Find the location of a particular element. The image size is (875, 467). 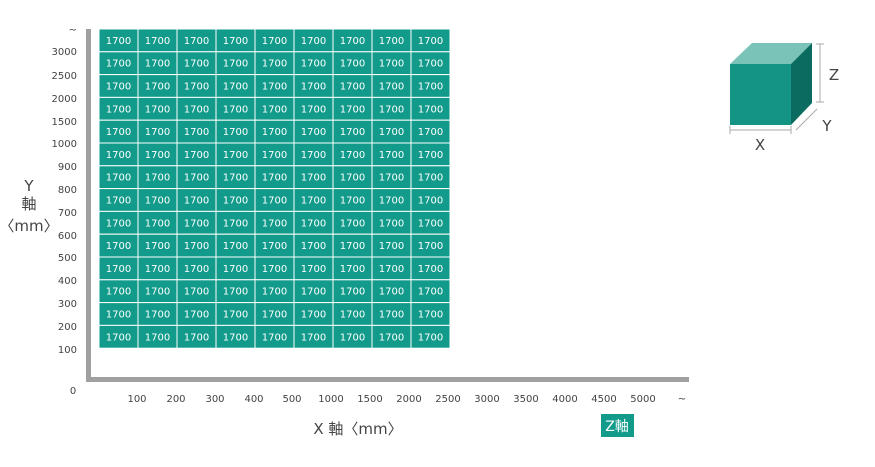

y-dimension-line is located at coordinates (806, 119).